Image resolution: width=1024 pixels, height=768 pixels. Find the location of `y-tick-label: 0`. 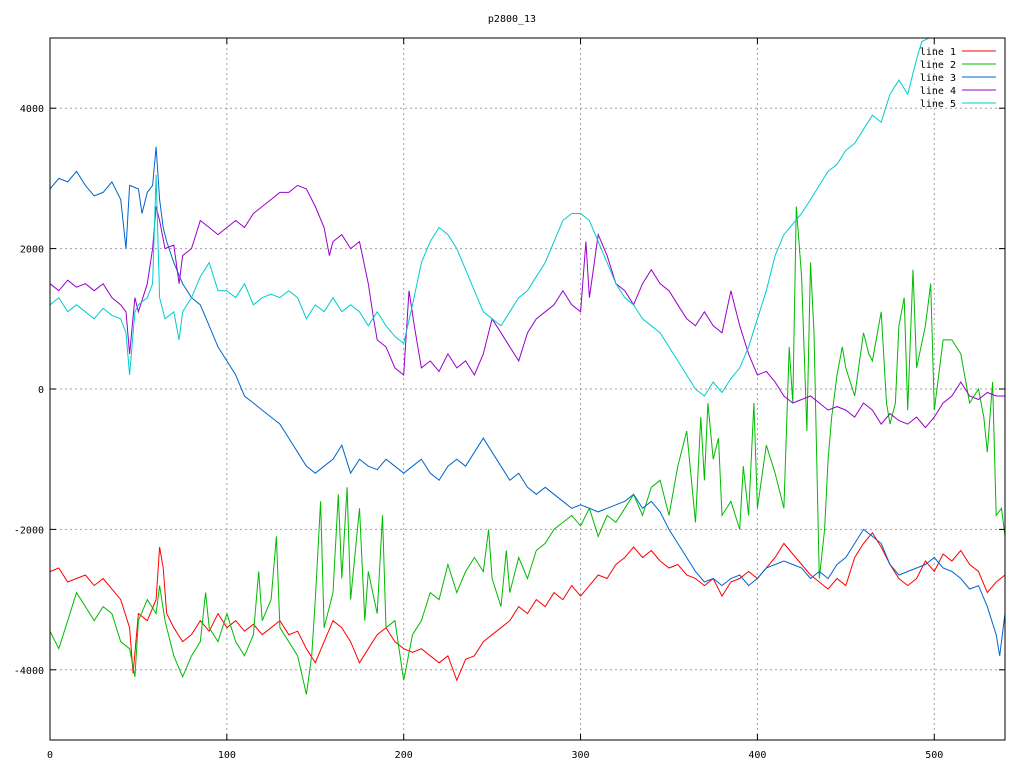

y-tick-label: 0 is located at coordinates (41, 390).